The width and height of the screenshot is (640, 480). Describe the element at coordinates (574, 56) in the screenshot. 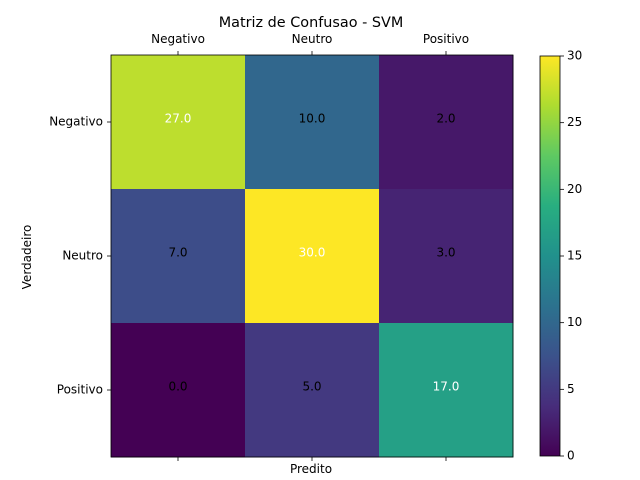

I see `colorbar-tick-label: 30` at that location.